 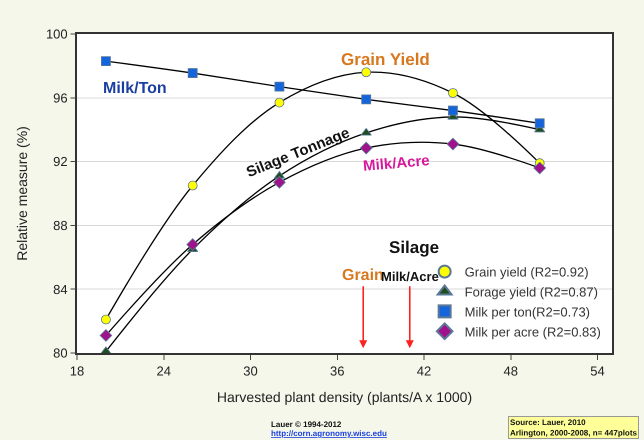 I want to click on y-tick-label: 96, so click(x=60, y=98).